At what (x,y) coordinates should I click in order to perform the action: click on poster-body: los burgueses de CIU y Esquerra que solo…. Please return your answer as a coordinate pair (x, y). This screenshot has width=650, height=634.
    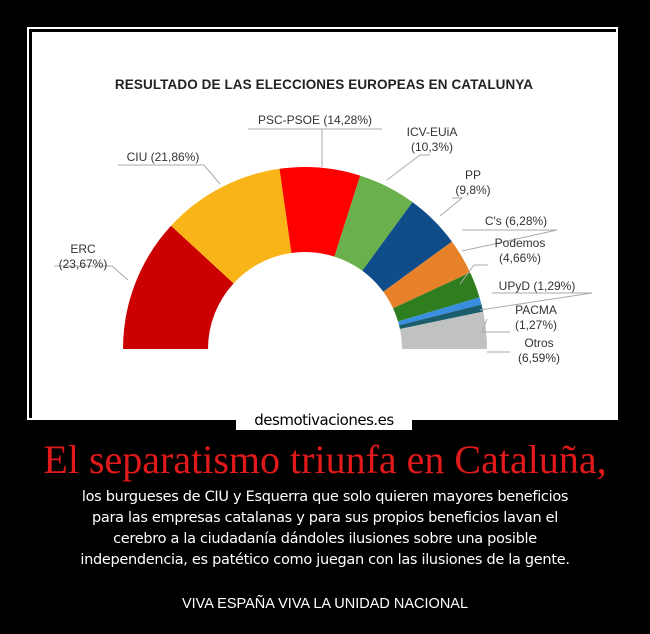
    Looking at the image, I should click on (325, 529).